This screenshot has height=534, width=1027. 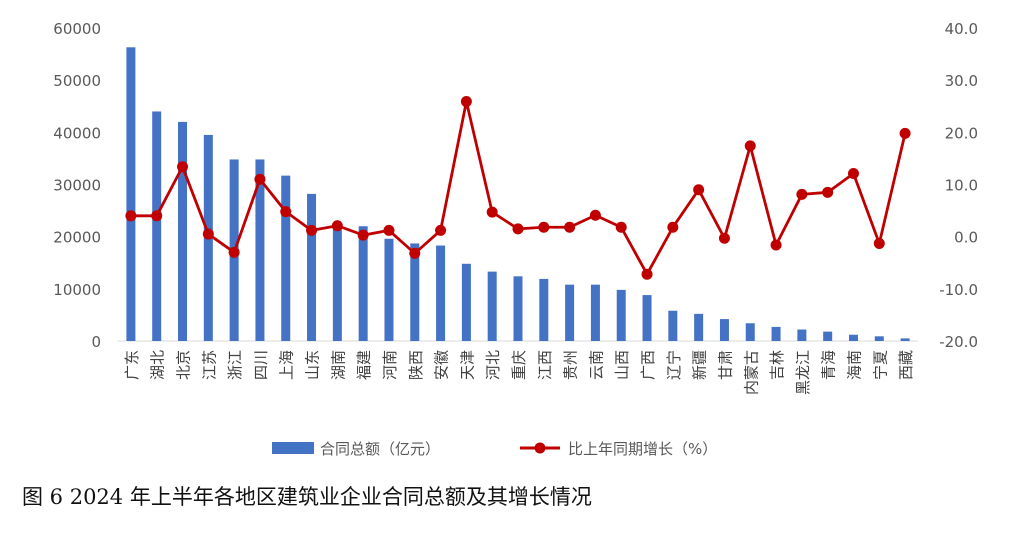 I want to click on right-axis-ticks: -20.0 -10.0 0.0 10.0 20.0 30.0 40.0, so click(x=958, y=185).